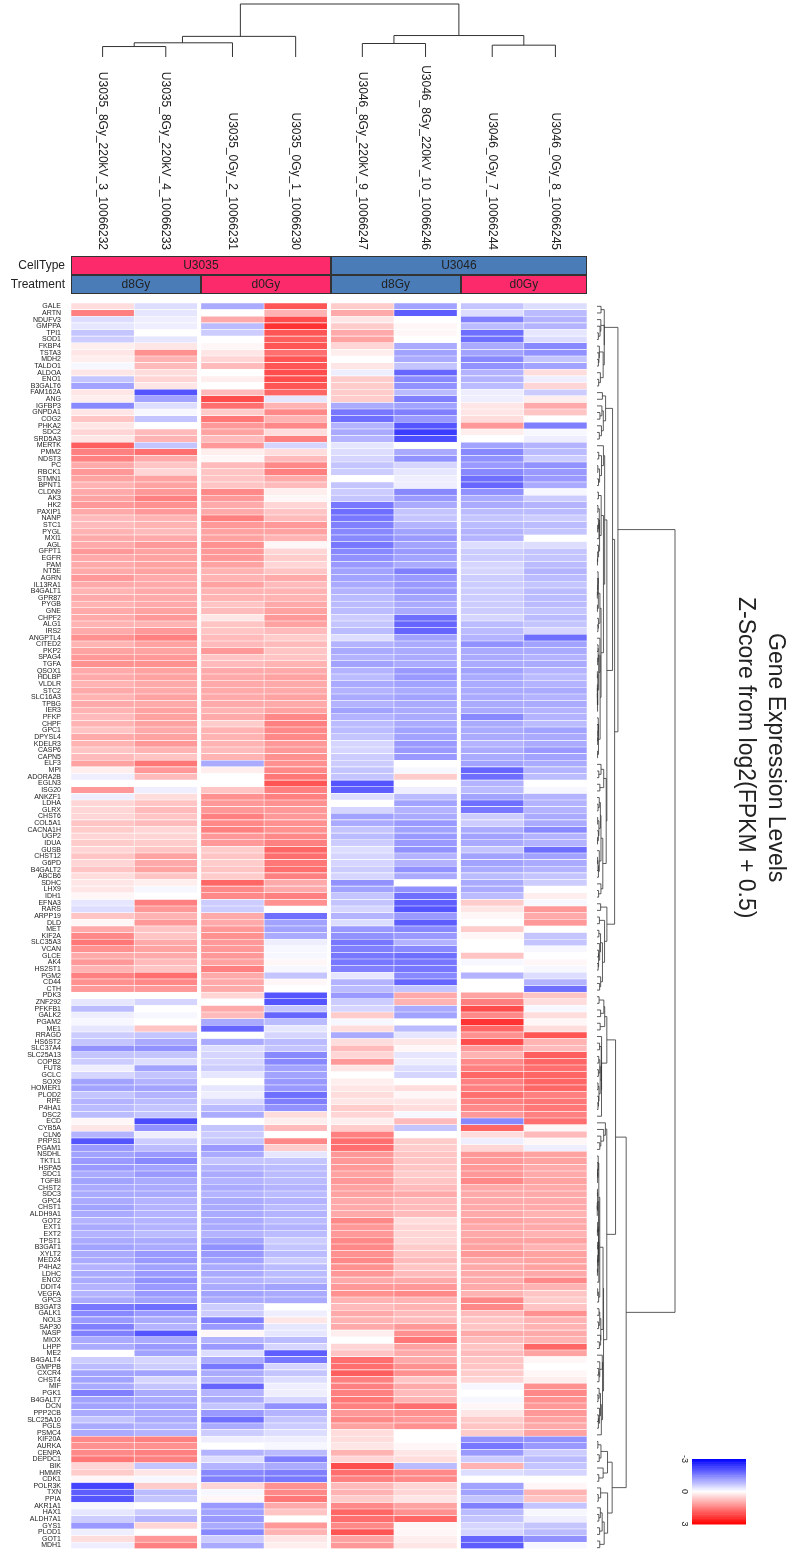 The width and height of the screenshot is (793, 1555). Describe the element at coordinates (777, 758) in the screenshot. I see `text: Gene Expression Levels` at that location.